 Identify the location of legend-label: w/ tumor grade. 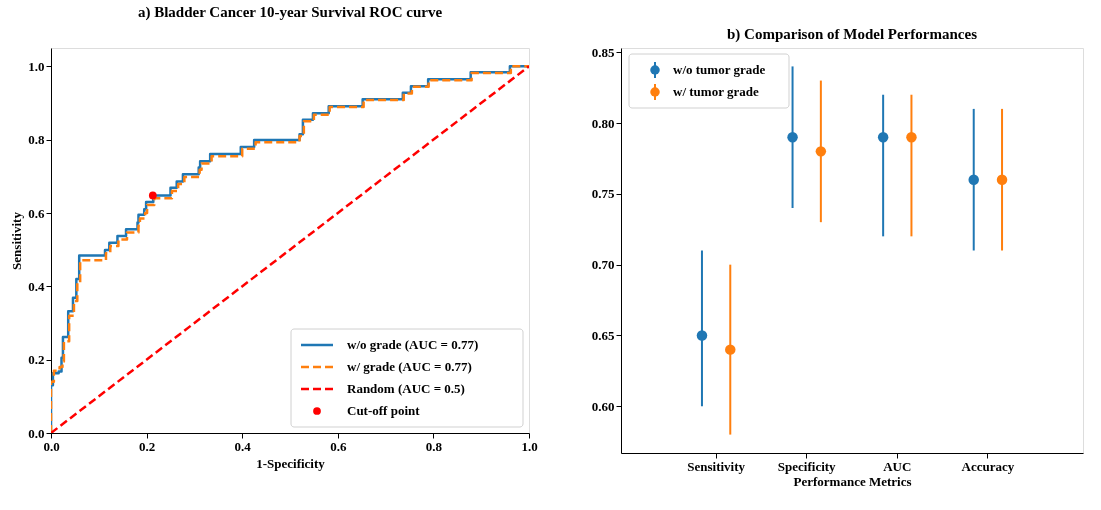
(716, 91).